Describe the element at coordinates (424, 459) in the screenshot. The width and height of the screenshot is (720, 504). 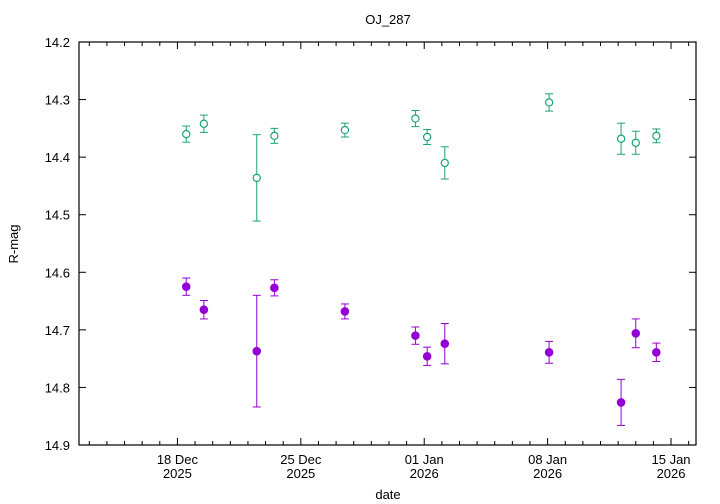
I see `x-tick-label: 01 Jan` at that location.